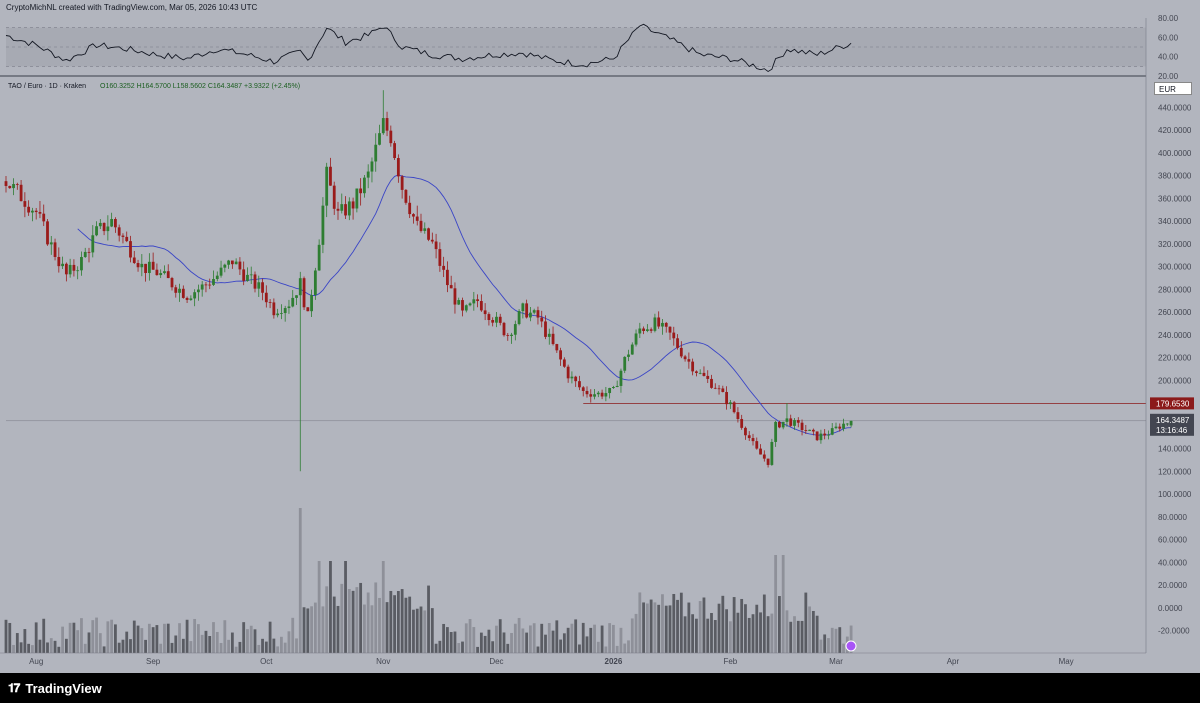  I want to click on price-tick-label: 340.0000, so click(1175, 221).